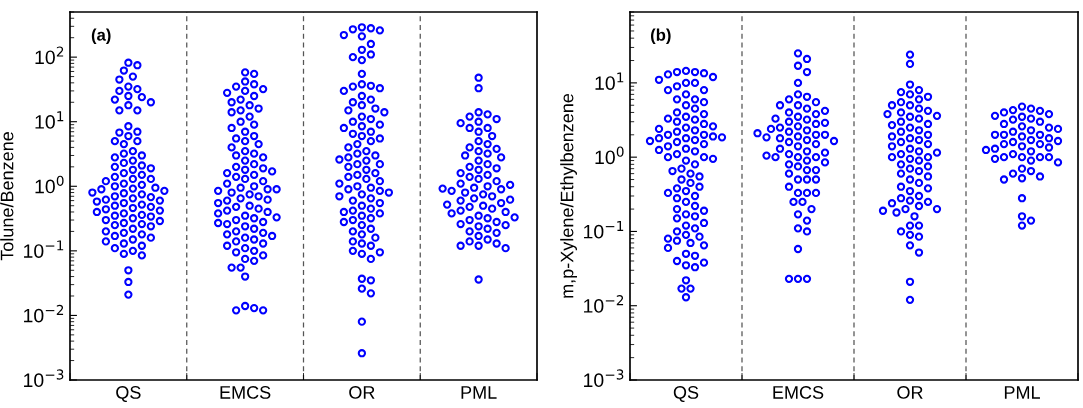 This screenshot has width=1083, height=408. Describe the element at coordinates (660, 36) in the screenshot. I see `text: (b)` at that location.